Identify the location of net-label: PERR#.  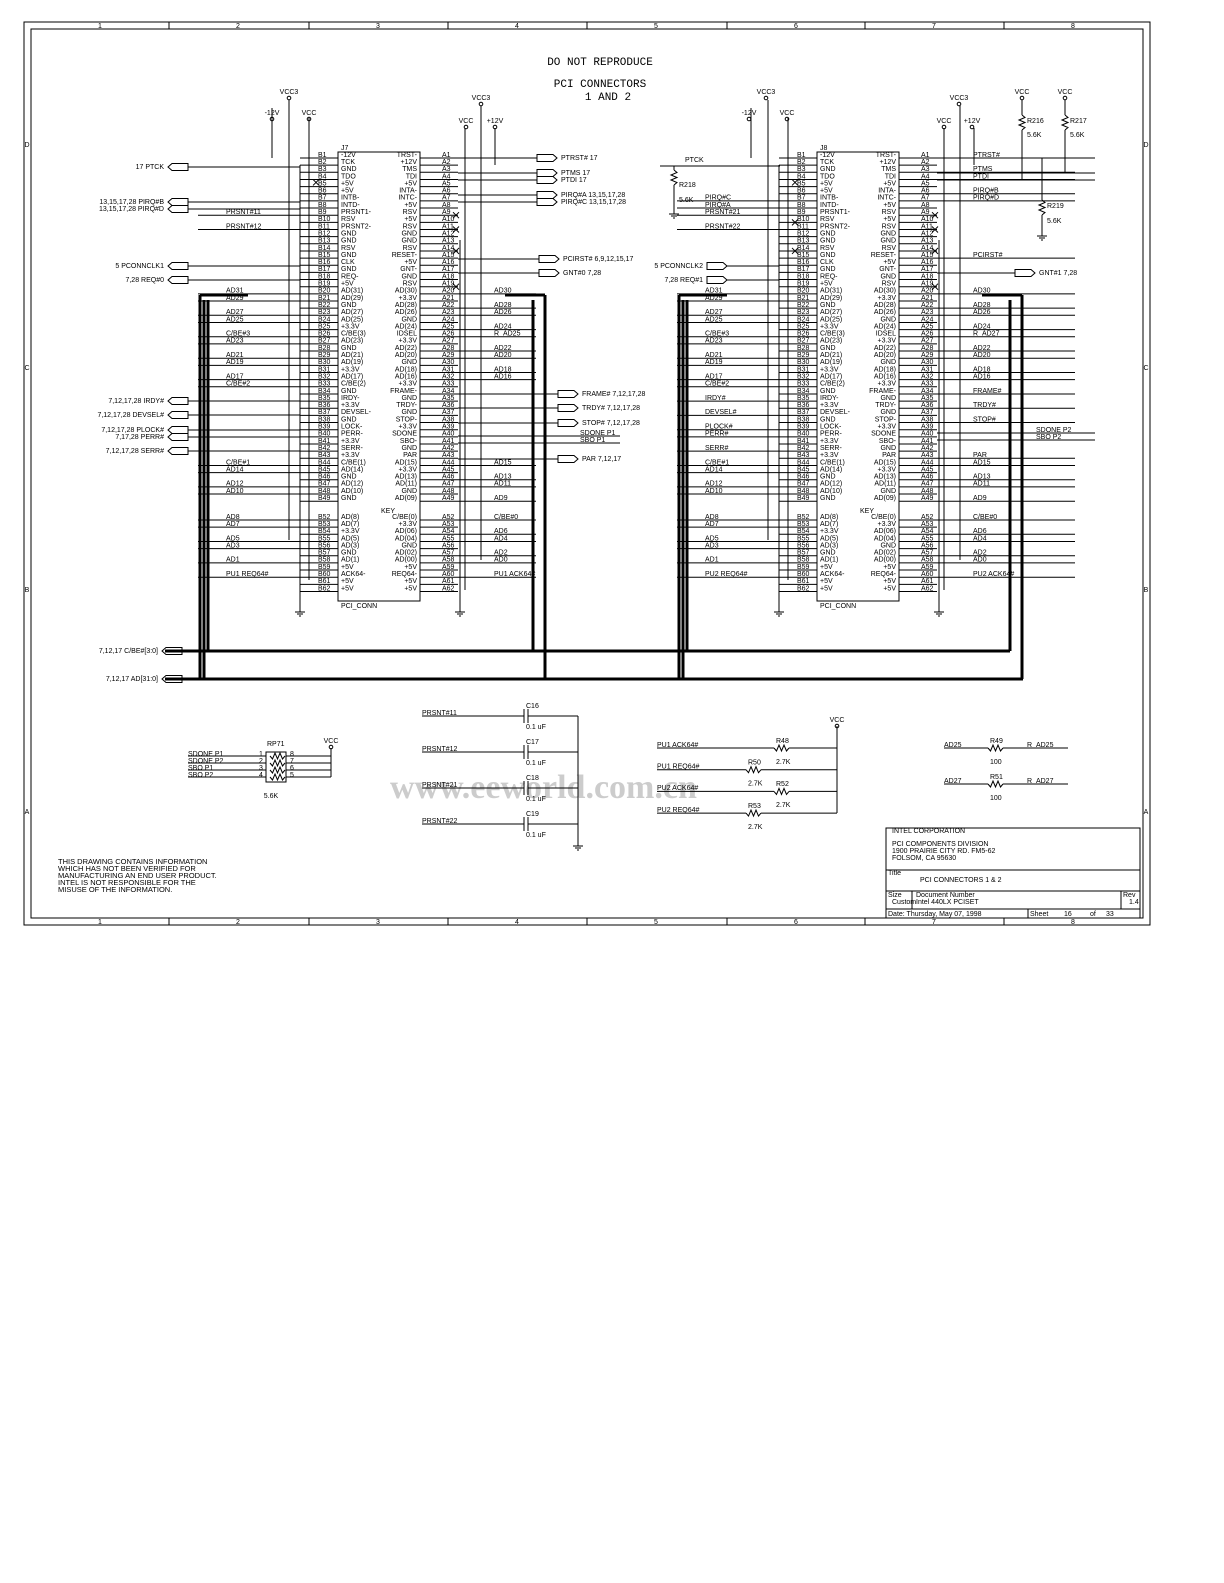
(716, 434).